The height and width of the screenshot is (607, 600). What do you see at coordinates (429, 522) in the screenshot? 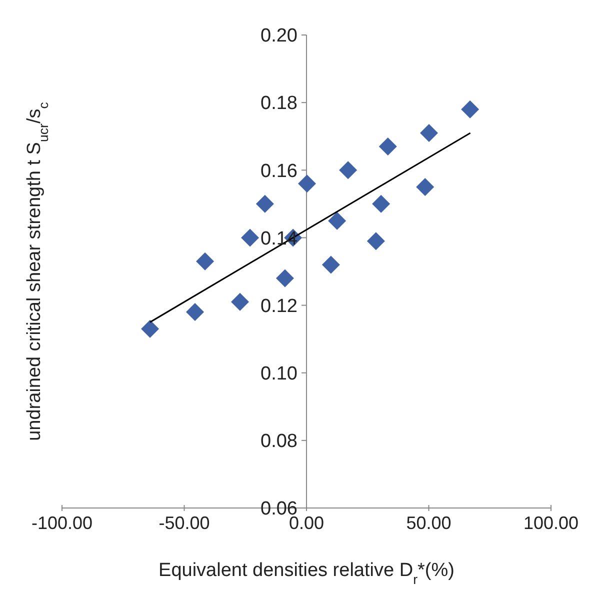
I see `x-tick-label: 50.00` at bounding box center [429, 522].